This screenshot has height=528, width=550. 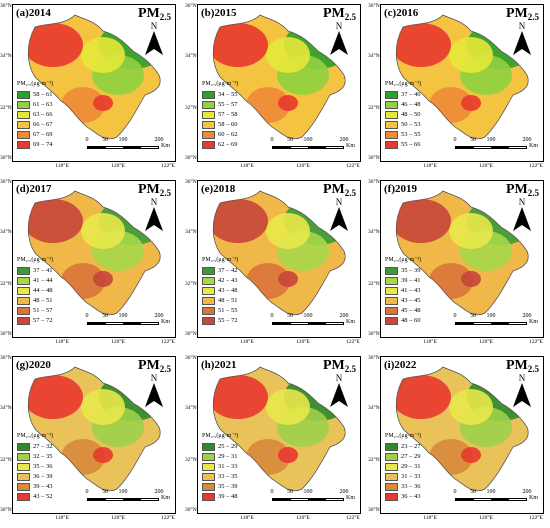 I want to click on legend-item: 42 – 43, so click(x=220, y=281).